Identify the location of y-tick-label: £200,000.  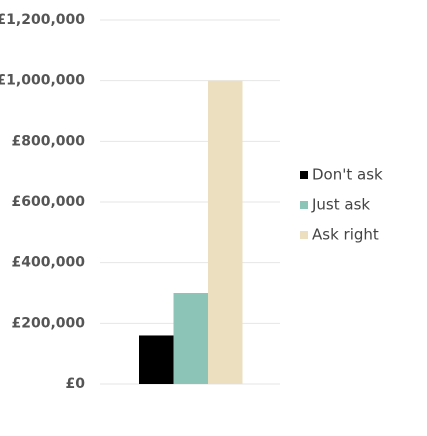
(48, 323).